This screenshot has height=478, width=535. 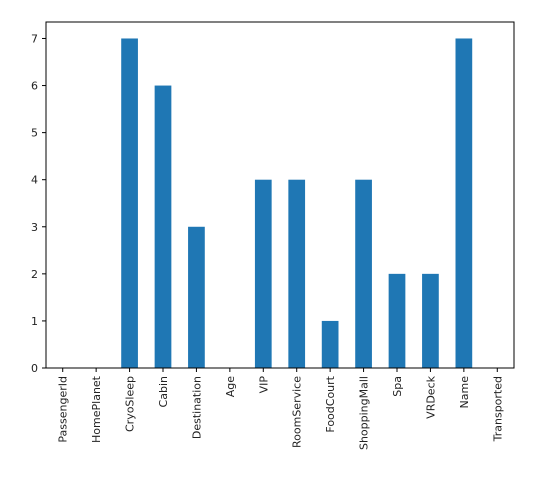 What do you see at coordinates (34, 227) in the screenshot?
I see `y-tick-label-3: 3` at bounding box center [34, 227].